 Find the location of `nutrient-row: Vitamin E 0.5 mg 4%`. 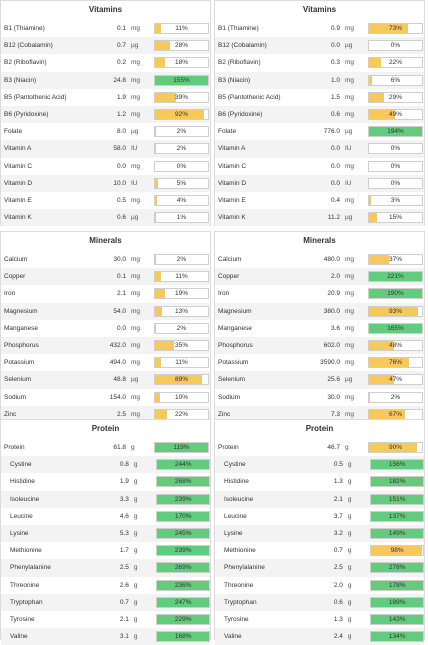

nutrient-row: Vitamin E 0.5 mg 4% is located at coordinates (105, 200).